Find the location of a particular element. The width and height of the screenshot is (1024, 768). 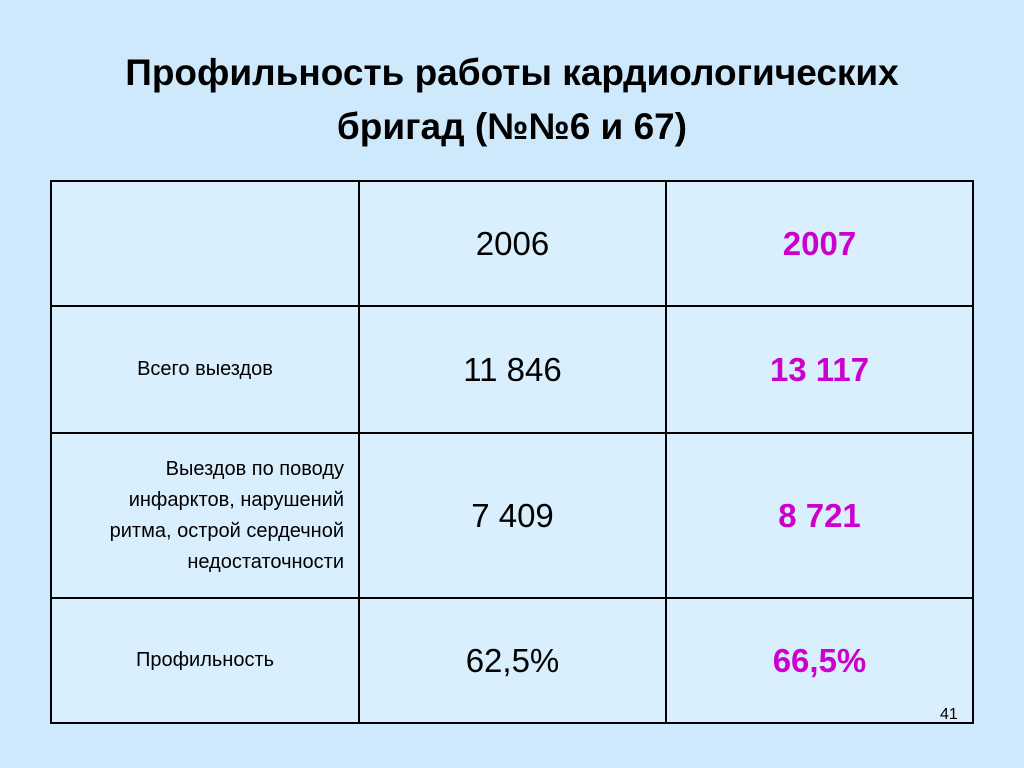

cell: 62,5% is located at coordinates (512, 660).